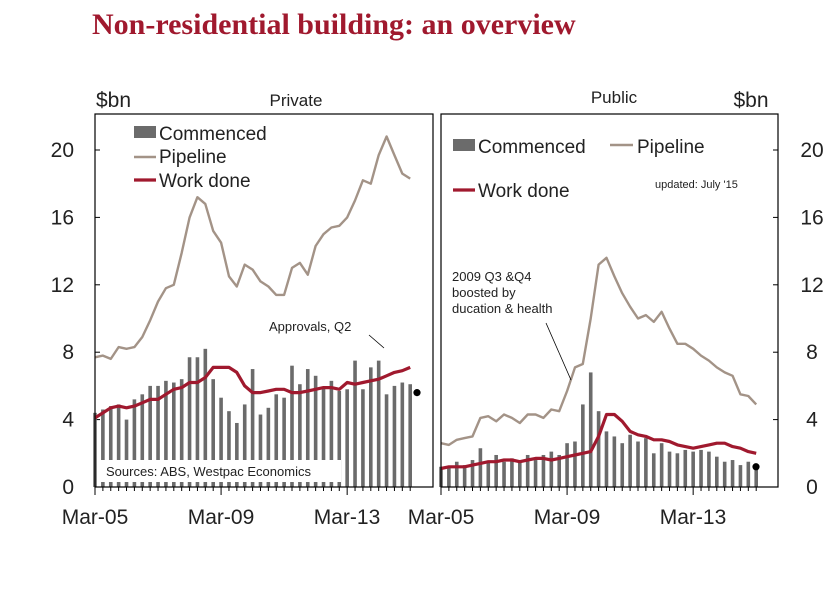 The height and width of the screenshot is (600, 840). What do you see at coordinates (68, 487) in the screenshot?
I see `left-y-tick-label: 0` at bounding box center [68, 487].